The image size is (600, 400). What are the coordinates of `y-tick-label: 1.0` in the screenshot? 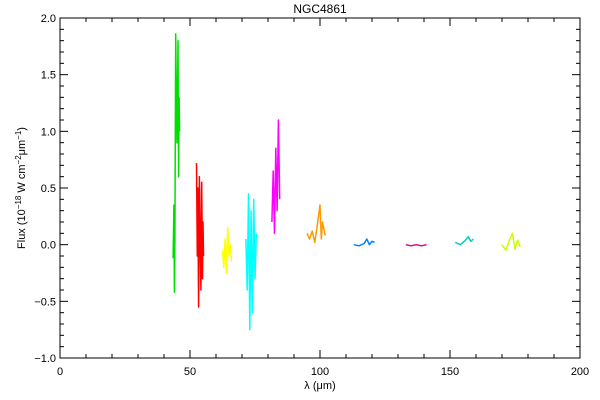 It's located at (48, 132).